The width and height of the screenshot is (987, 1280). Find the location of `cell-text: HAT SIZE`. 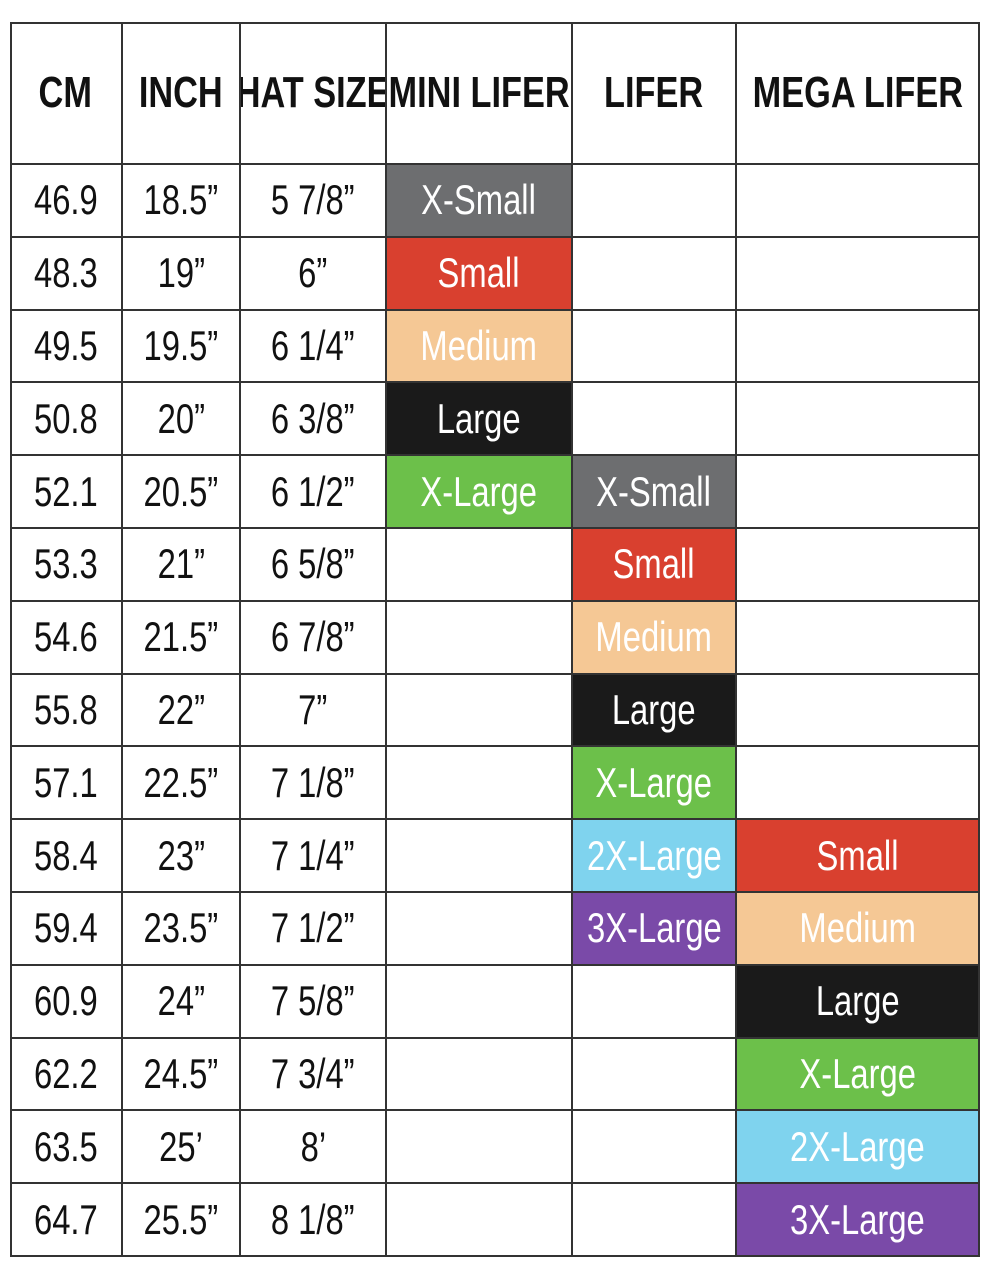

cell-text: HAT SIZE is located at coordinates (314, 92).